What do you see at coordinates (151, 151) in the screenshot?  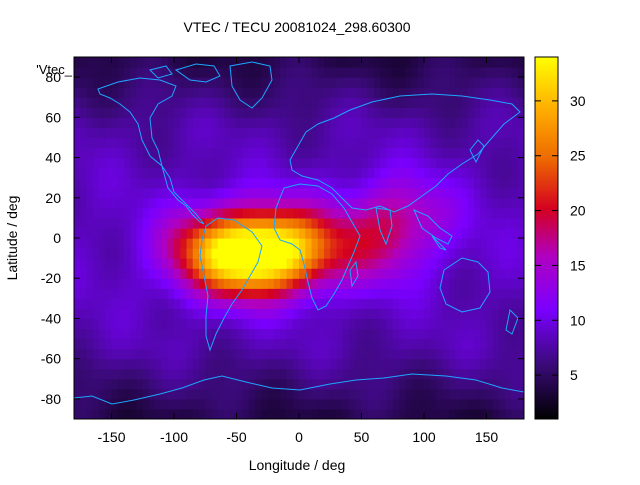 I see `coastline-north-america` at bounding box center [151, 151].